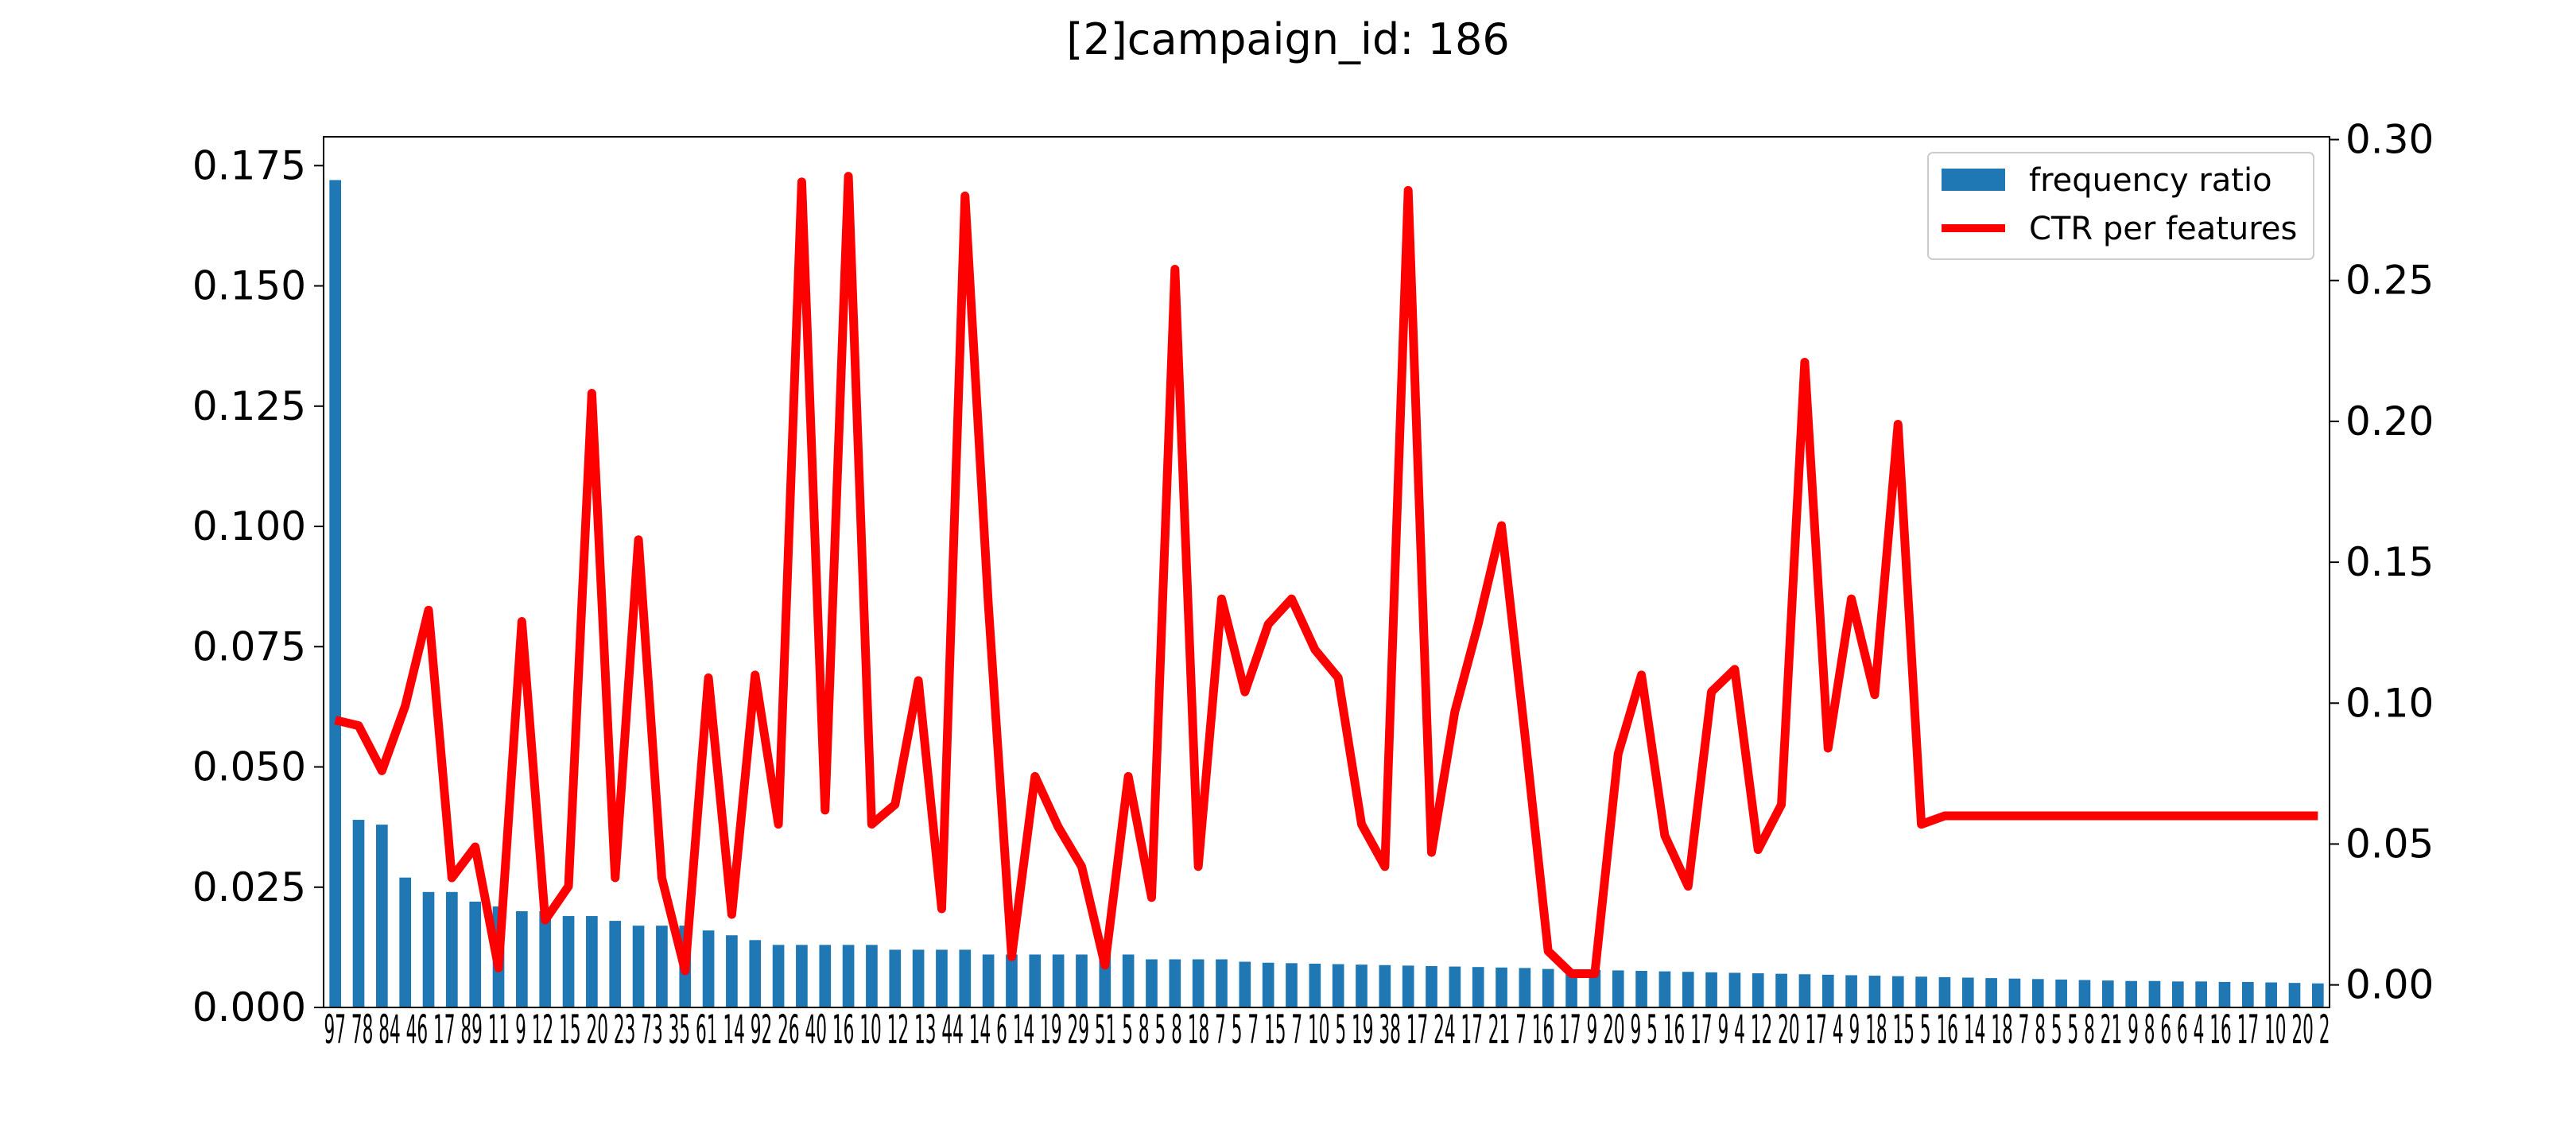 This screenshot has height=1145, width=2576. I want to click on left-tick-label-7: 0.175, so click(249, 165).